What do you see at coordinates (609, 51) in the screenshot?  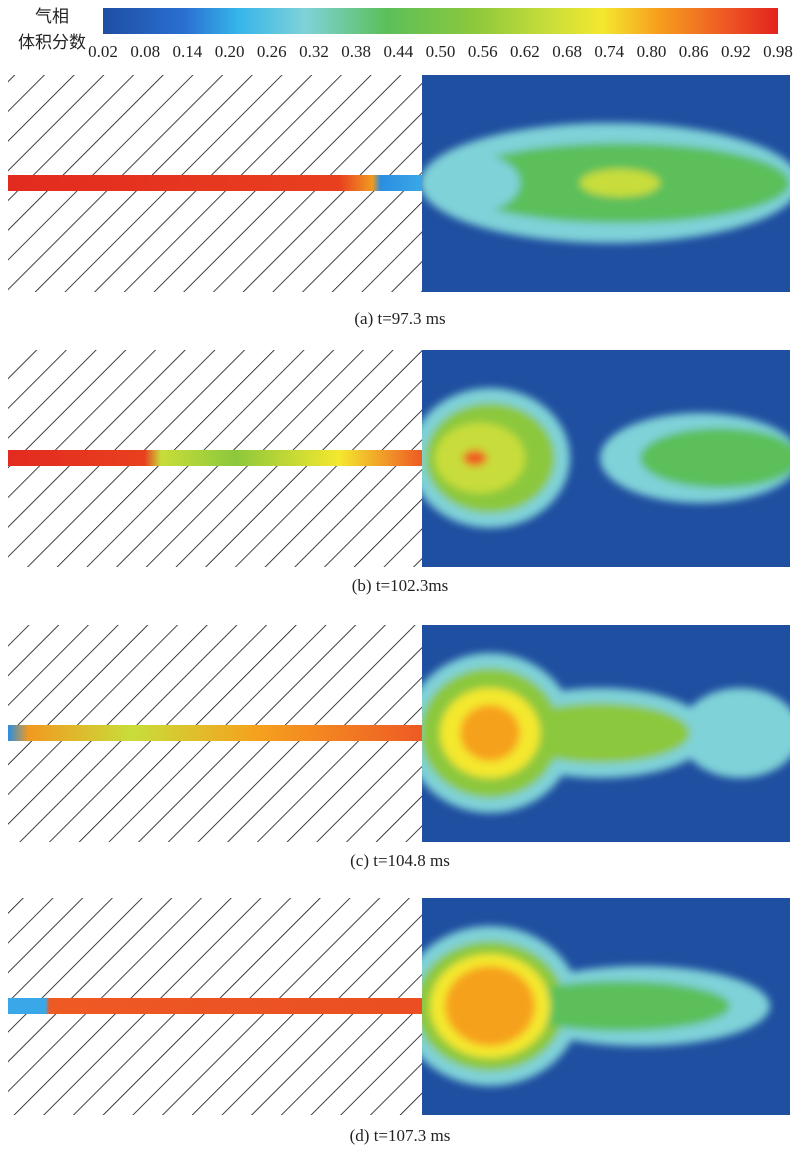 I see `colorbar-tick-label: 0.74` at bounding box center [609, 51].